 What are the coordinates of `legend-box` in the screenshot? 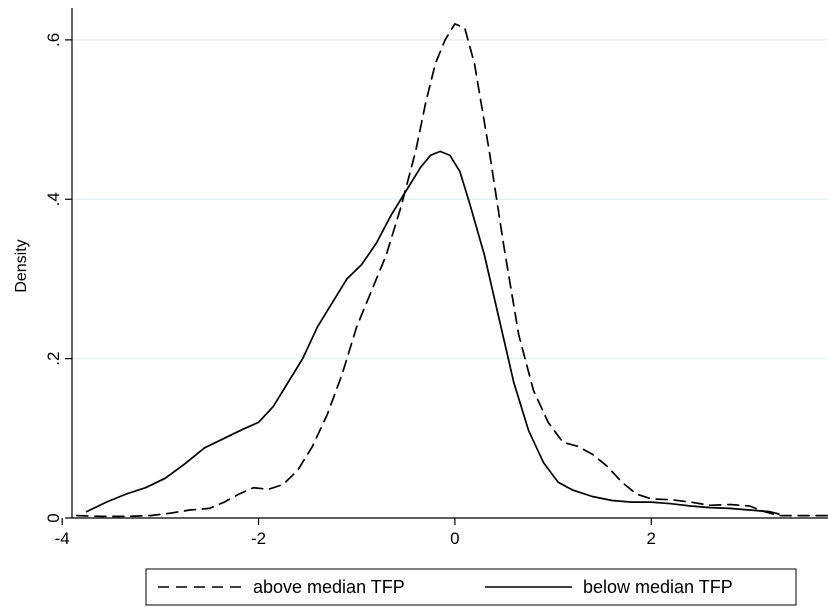 It's located at (471, 587).